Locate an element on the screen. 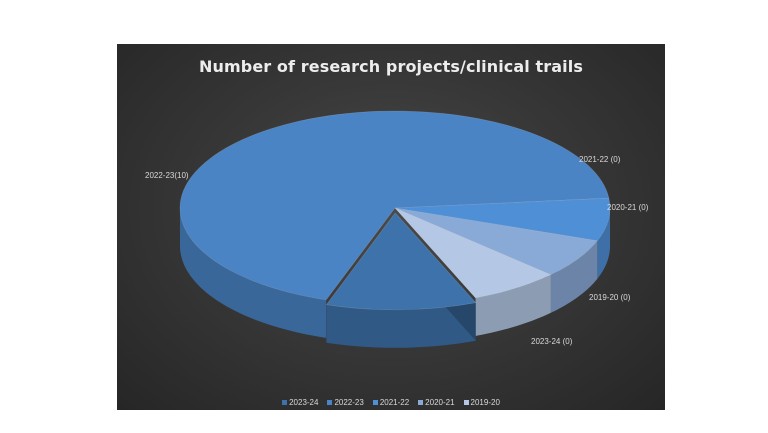 Image resolution: width=768 pixels, height=433 pixels. data-label-2021-22: 2021-22 (0) is located at coordinates (600, 159).